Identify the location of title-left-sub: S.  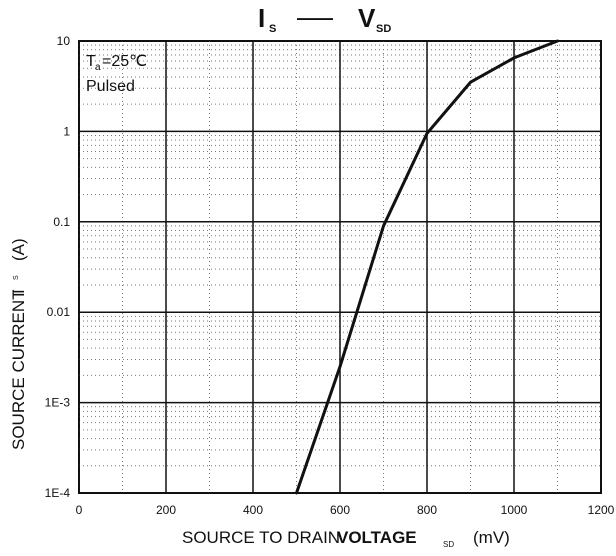
(272, 29).